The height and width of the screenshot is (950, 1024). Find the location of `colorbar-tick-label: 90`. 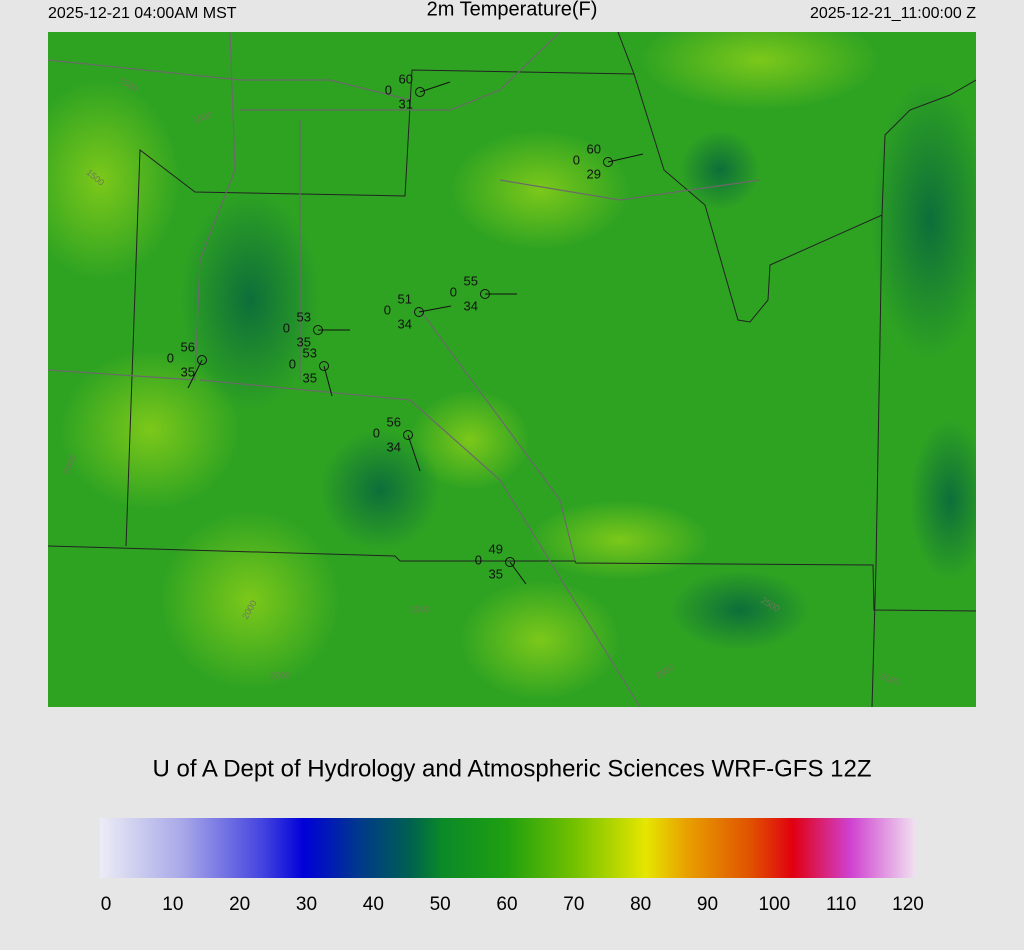

colorbar-tick-label: 90 is located at coordinates (707, 904).